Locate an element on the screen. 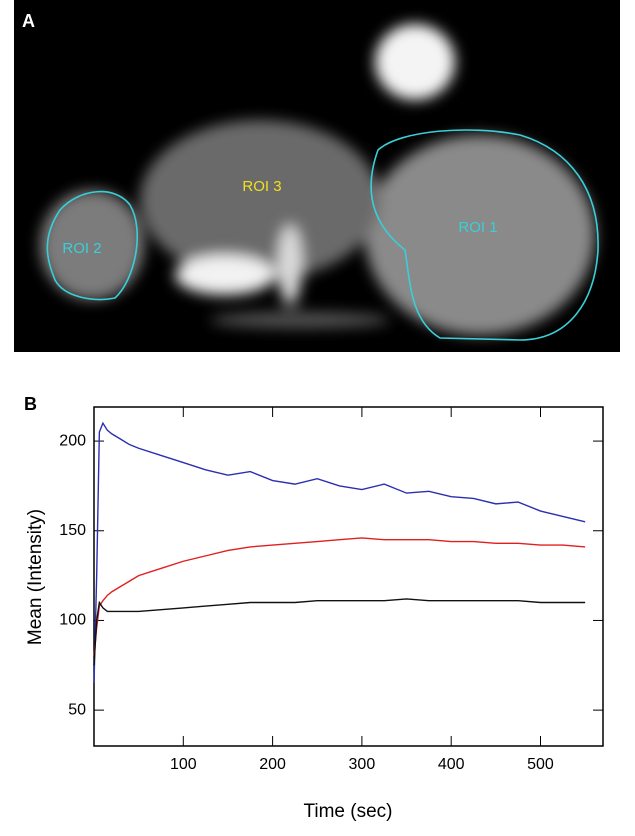 This screenshot has width=635, height=836. y-axis-title: Mean (Intensity) is located at coordinates (35, 577).